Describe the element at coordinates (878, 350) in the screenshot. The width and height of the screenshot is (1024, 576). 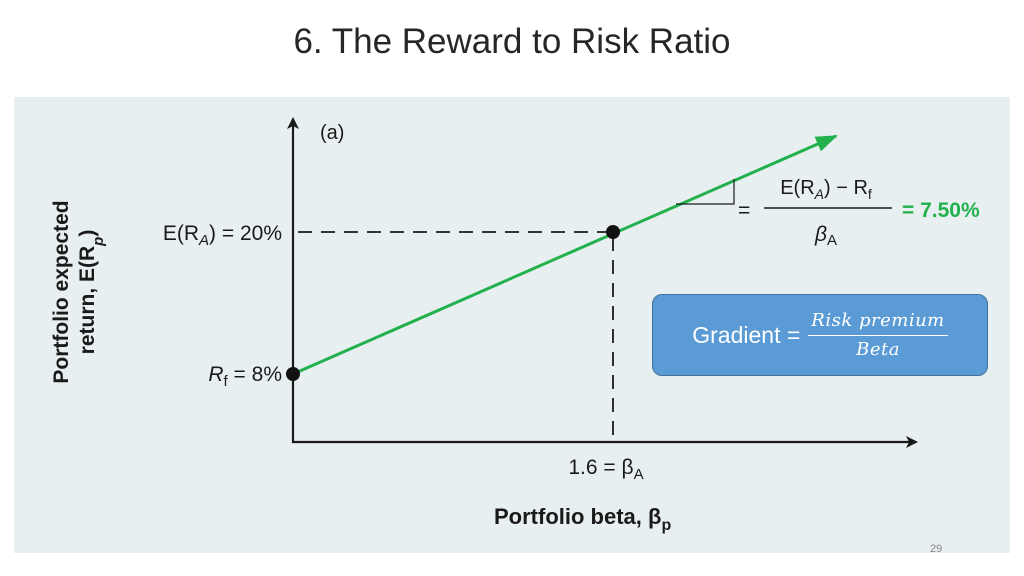
I see `gradient-denominator: Beta` at that location.